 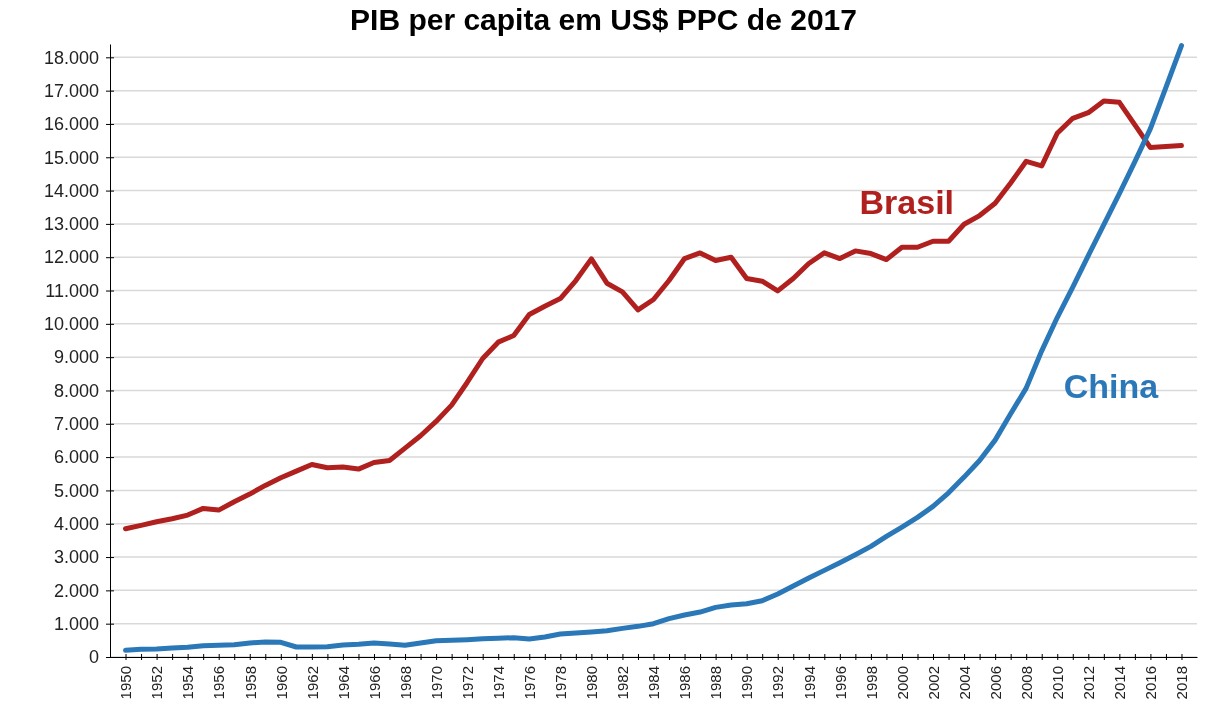 I want to click on x-tick-label: 2016, so click(x=1151, y=683).